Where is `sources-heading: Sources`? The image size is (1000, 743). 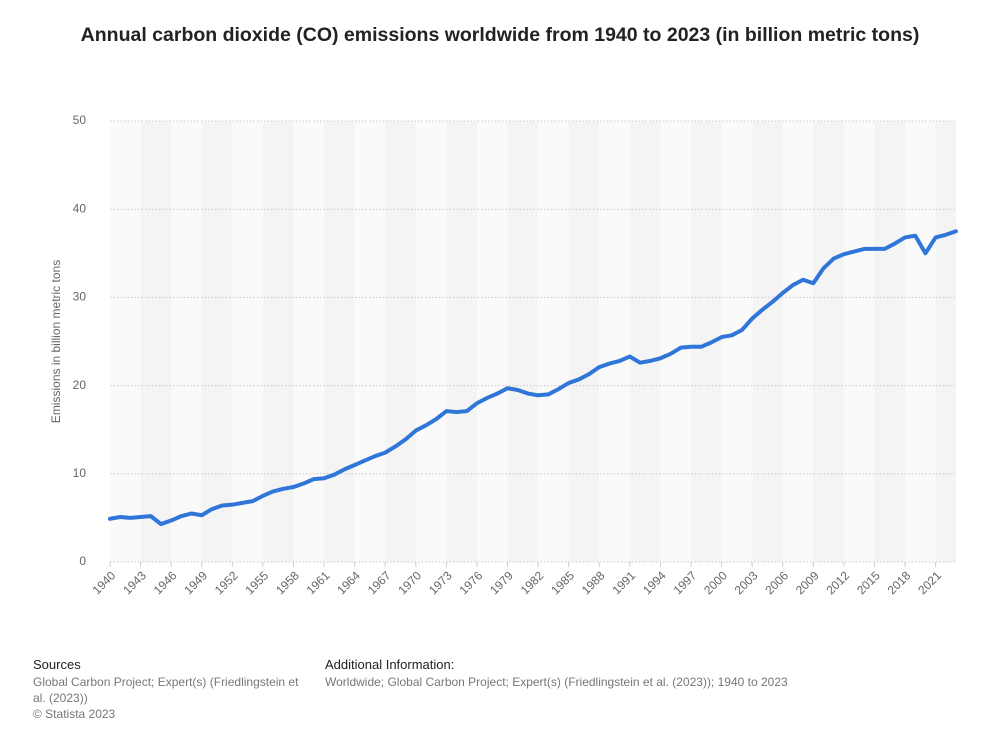
sources-heading: Sources is located at coordinates (57, 664).